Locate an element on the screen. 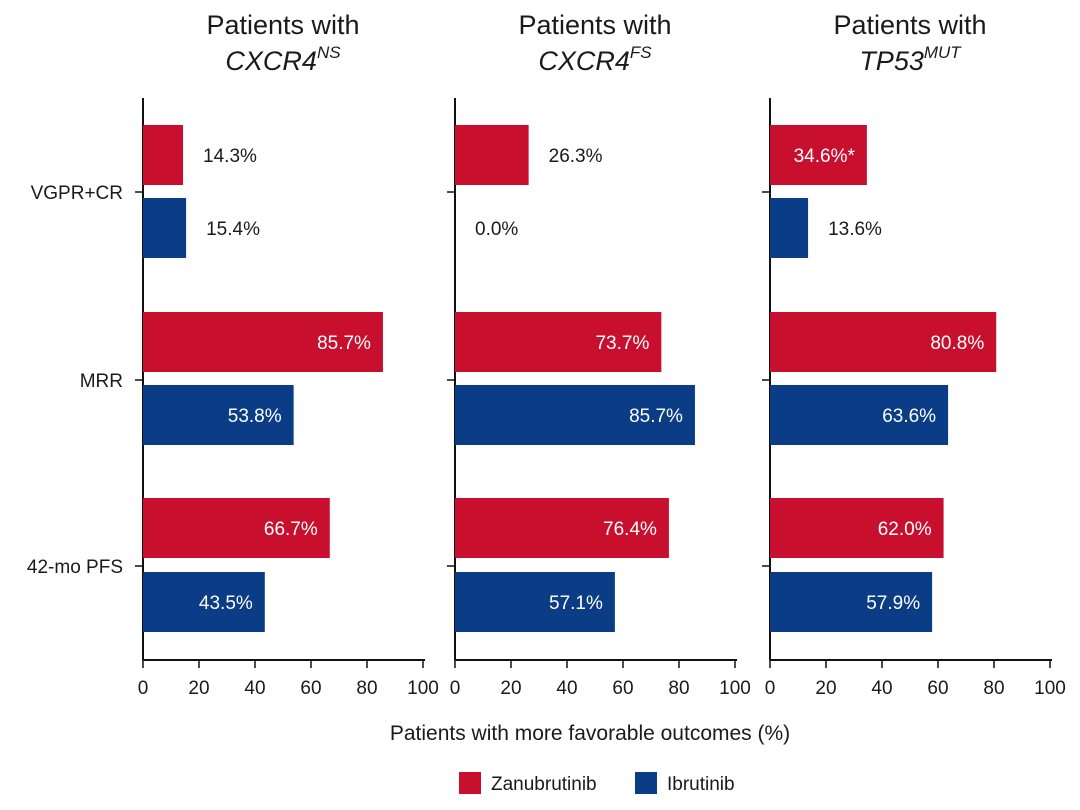 Image resolution: width=1080 pixels, height=810 pixels. panel-title-gene: TP53MUT is located at coordinates (910, 59).